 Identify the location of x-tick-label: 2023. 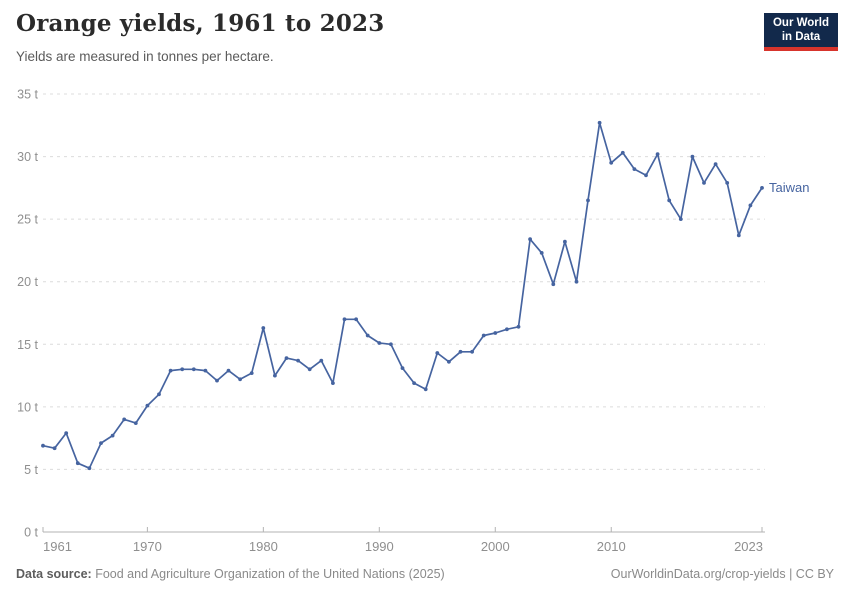
(748, 546).